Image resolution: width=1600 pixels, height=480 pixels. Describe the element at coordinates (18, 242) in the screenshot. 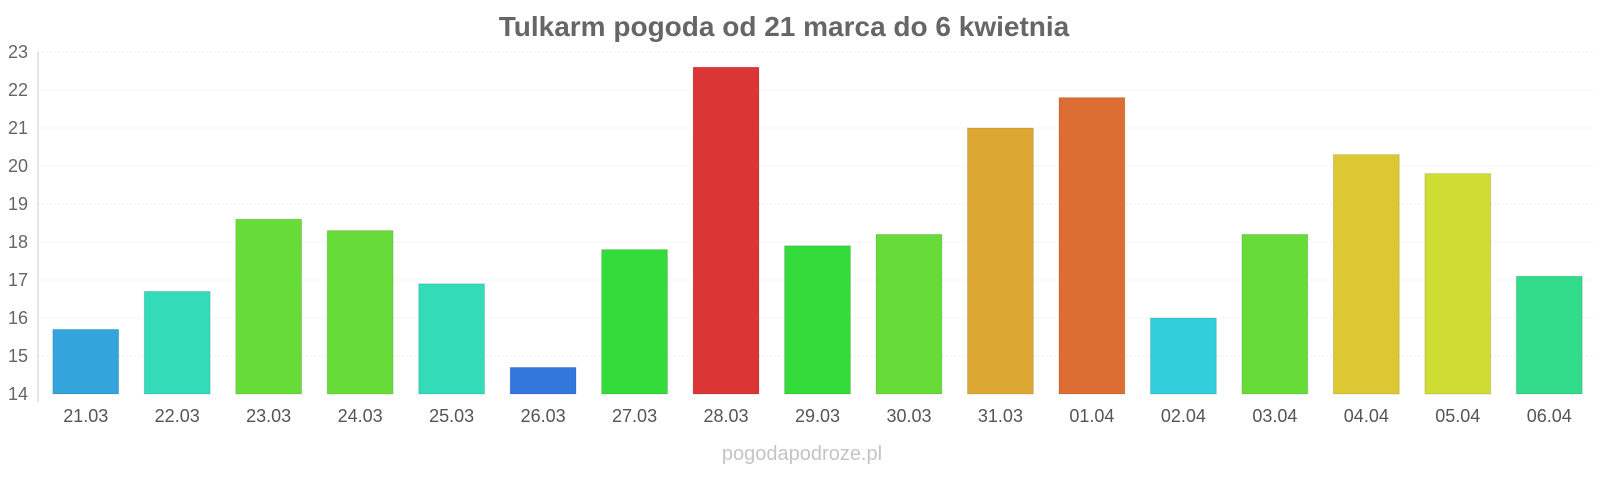

I see `y-tick-label: 18` at that location.